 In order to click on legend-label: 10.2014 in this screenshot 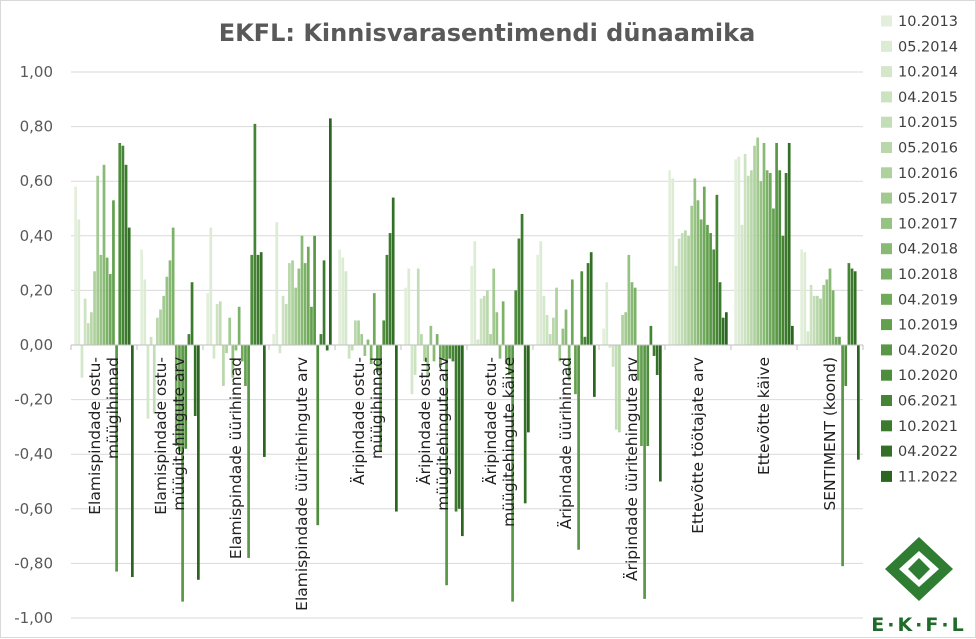, I will do `click(928, 73)`.